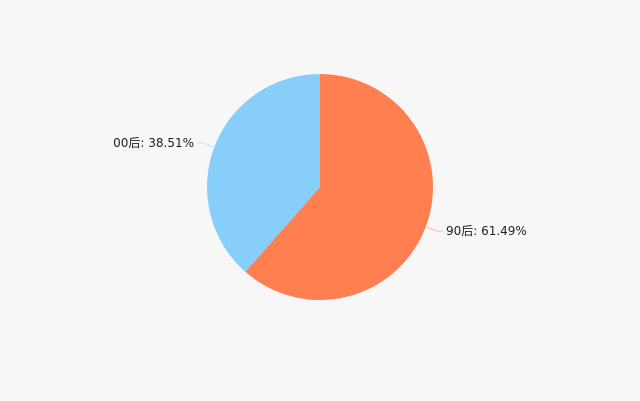 This screenshot has width=640, height=401. Describe the element at coordinates (263, 173) in the screenshot. I see `pie-slice` at that location.